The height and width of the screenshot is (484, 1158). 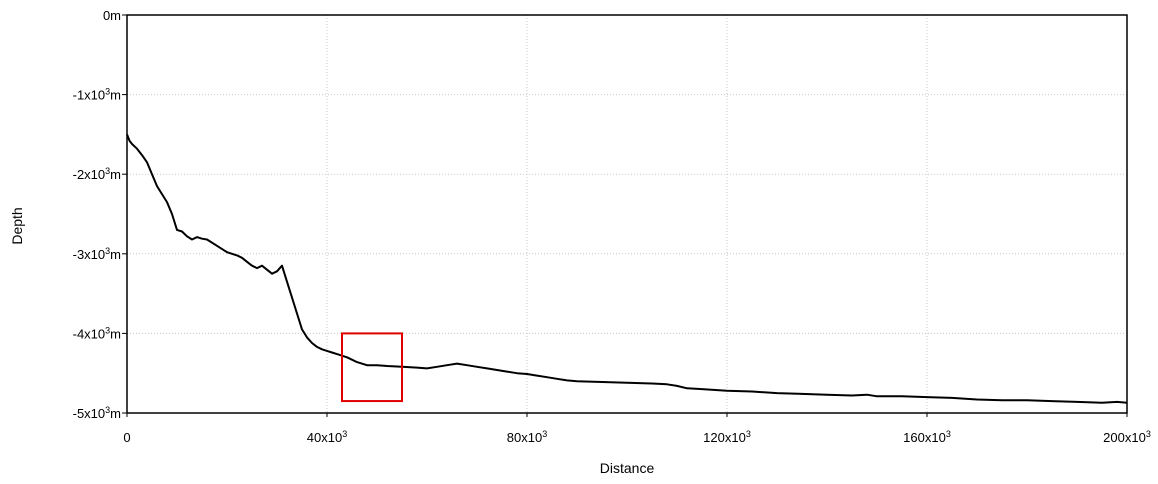 What do you see at coordinates (724, 437) in the screenshot?
I see `x-tick-label-base: 120x10` at bounding box center [724, 437].